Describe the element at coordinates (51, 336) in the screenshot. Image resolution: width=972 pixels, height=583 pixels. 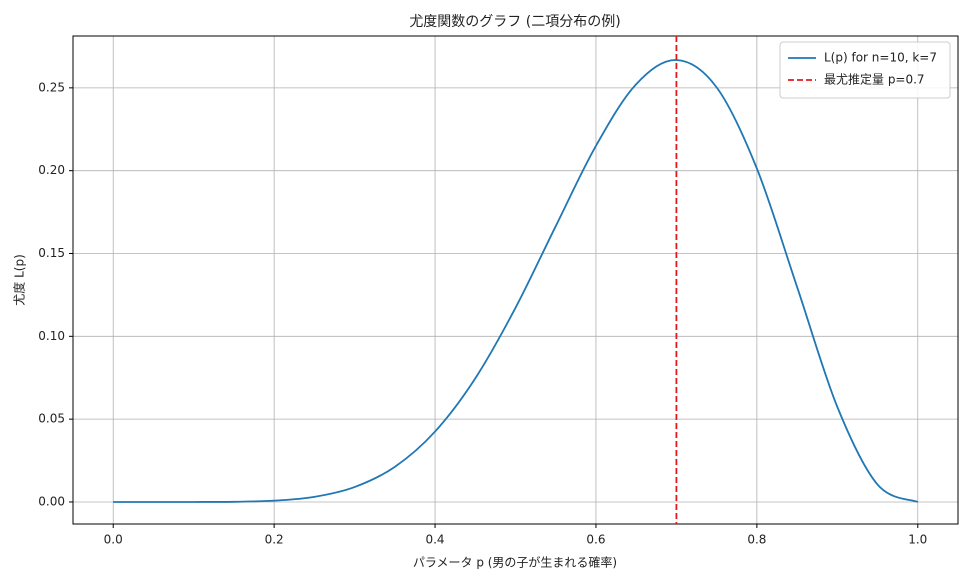
I see `y-tick-label: 0.10` at that location.